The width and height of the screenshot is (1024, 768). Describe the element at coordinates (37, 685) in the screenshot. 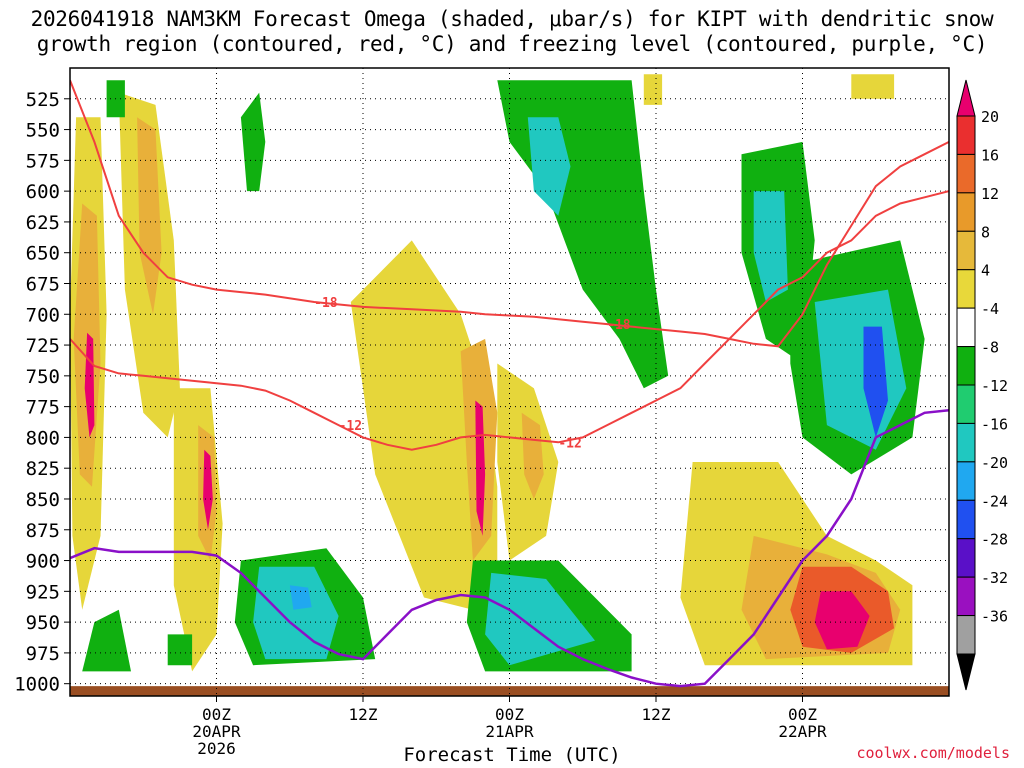

I see `y-tick-label: 1000` at that location.